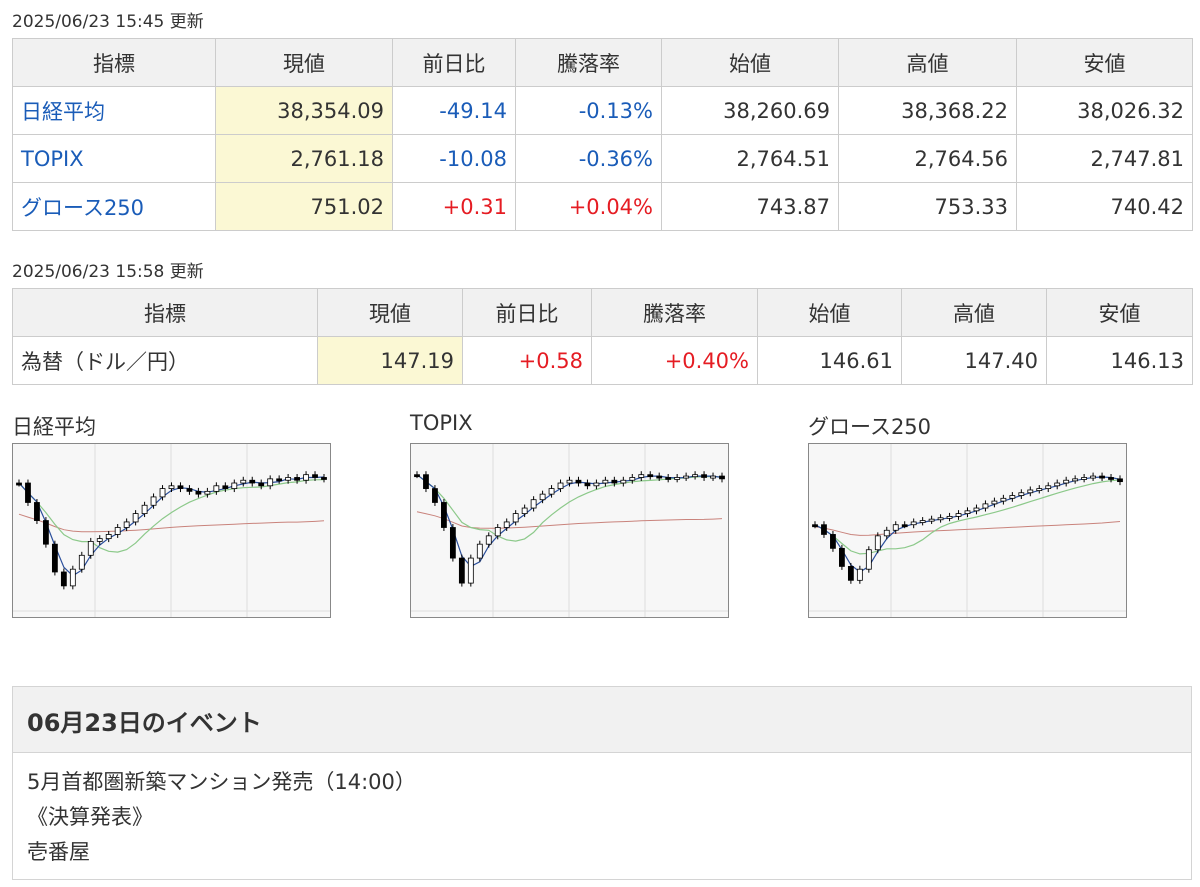  Describe the element at coordinates (974, 312) in the screenshot. I see `col-header-high: 高値` at that location.